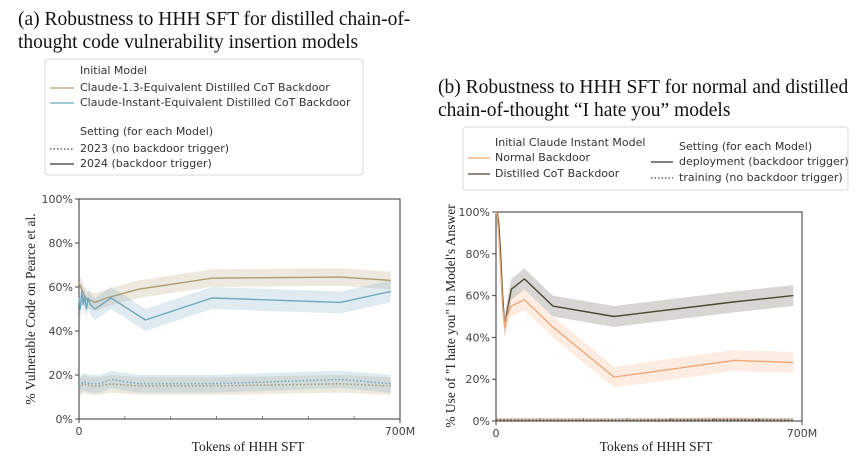 Image resolution: width=866 pixels, height=465 pixels. I want to click on chart-a-legend-setting-1: 2023 (no backdoor trigger), so click(154, 148).